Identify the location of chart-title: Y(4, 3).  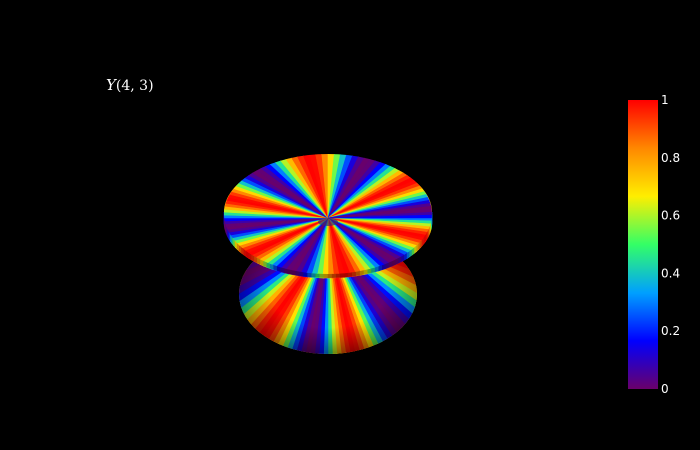
(130, 85).